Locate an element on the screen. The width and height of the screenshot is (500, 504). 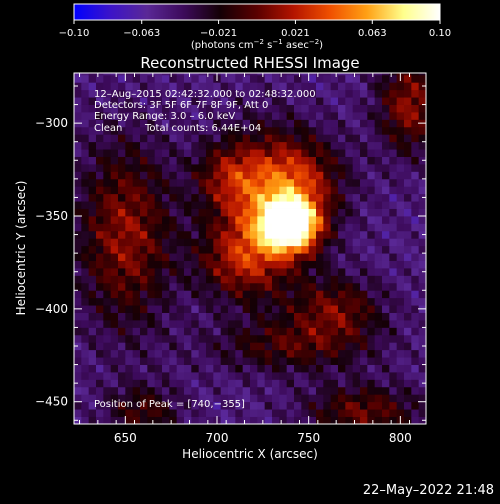
x-tick-label: 800 is located at coordinates (400, 438).